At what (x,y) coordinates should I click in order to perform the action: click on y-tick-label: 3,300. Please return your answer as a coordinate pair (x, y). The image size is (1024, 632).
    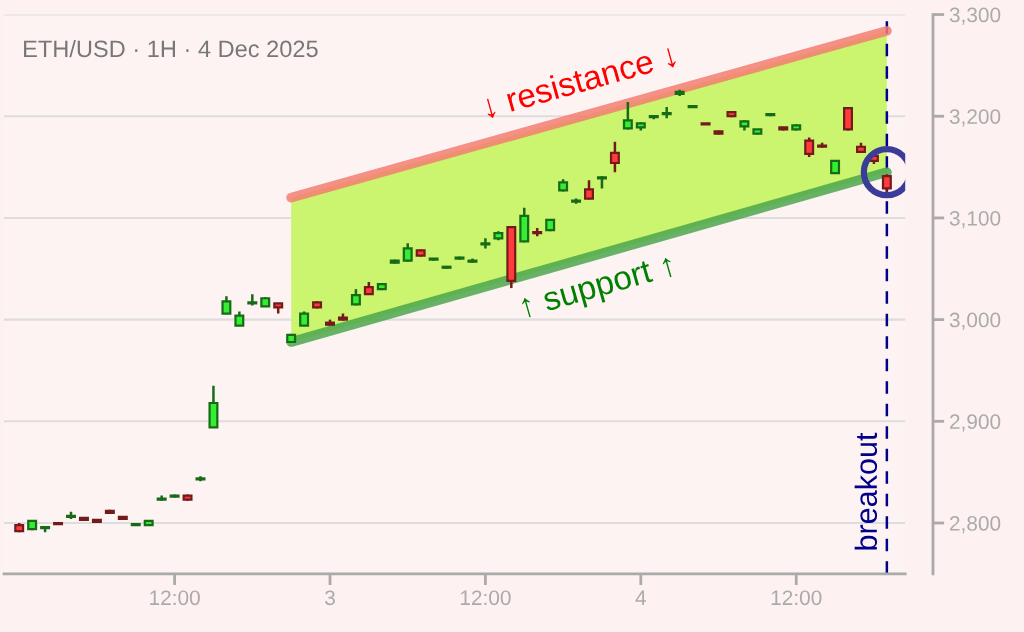
    Looking at the image, I should click on (975, 16).